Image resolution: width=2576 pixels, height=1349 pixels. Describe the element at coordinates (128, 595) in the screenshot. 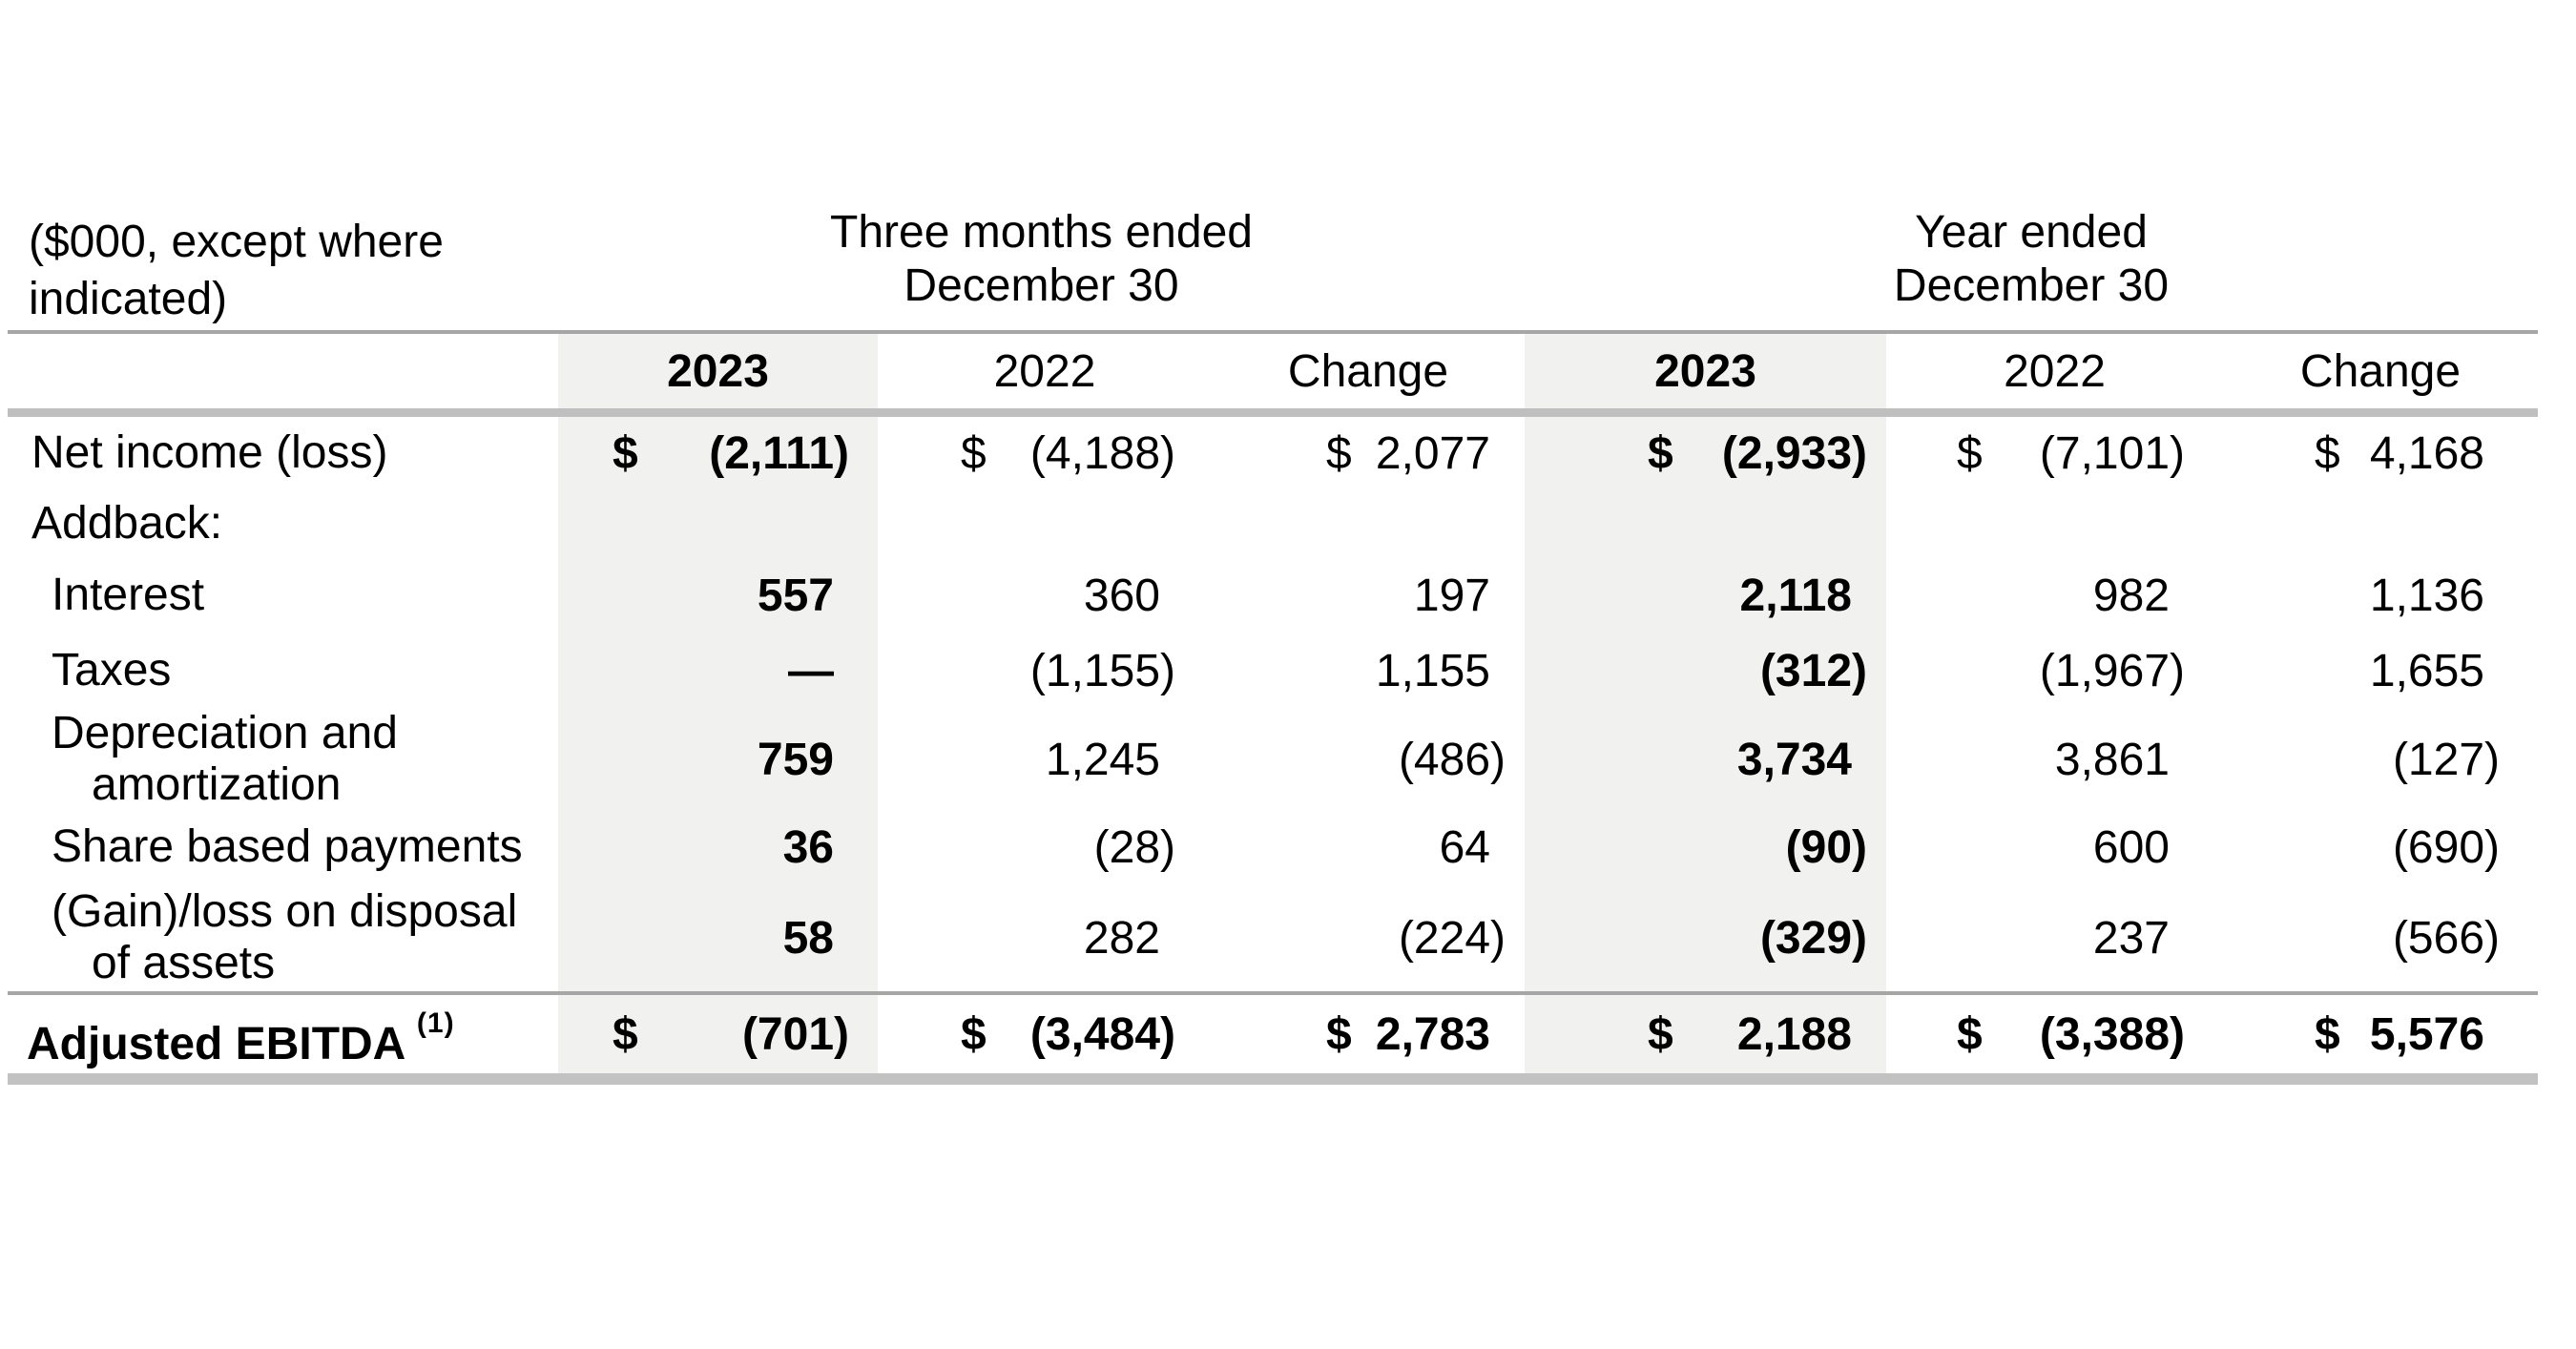

I see `row-label: Interest` at that location.